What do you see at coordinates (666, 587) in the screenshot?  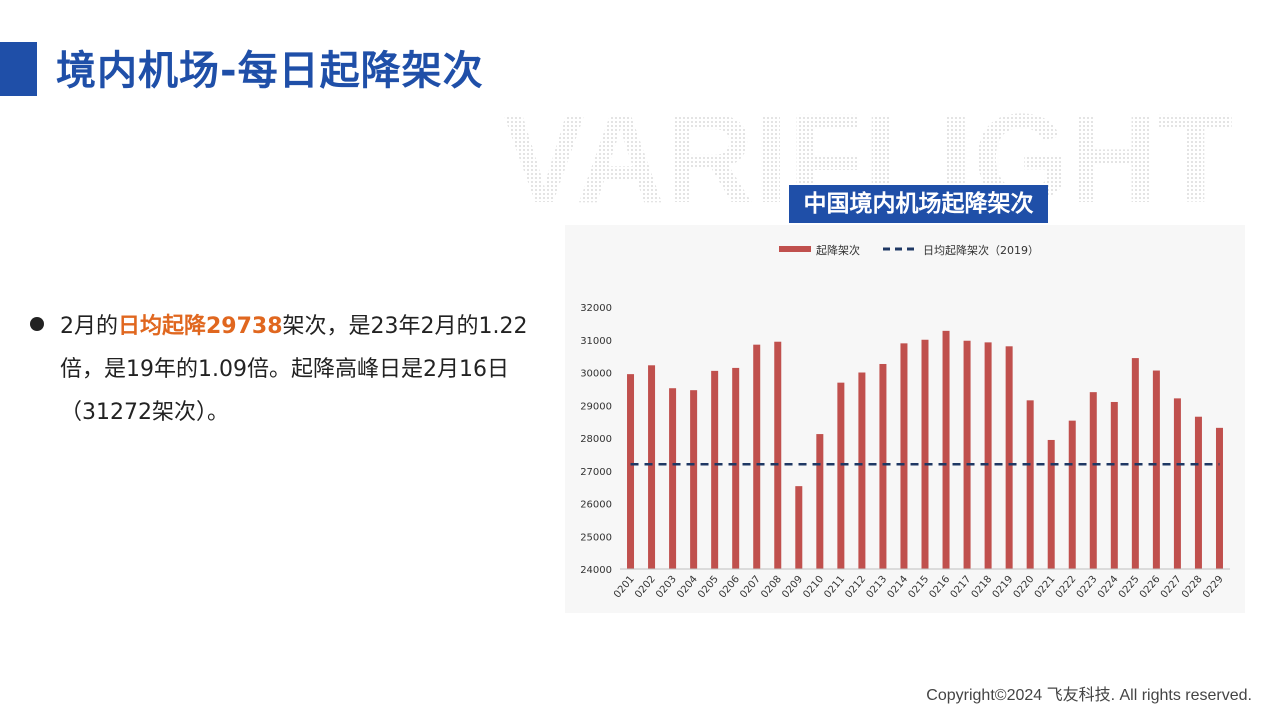 I see `x-tick-label: 0203` at bounding box center [666, 587].